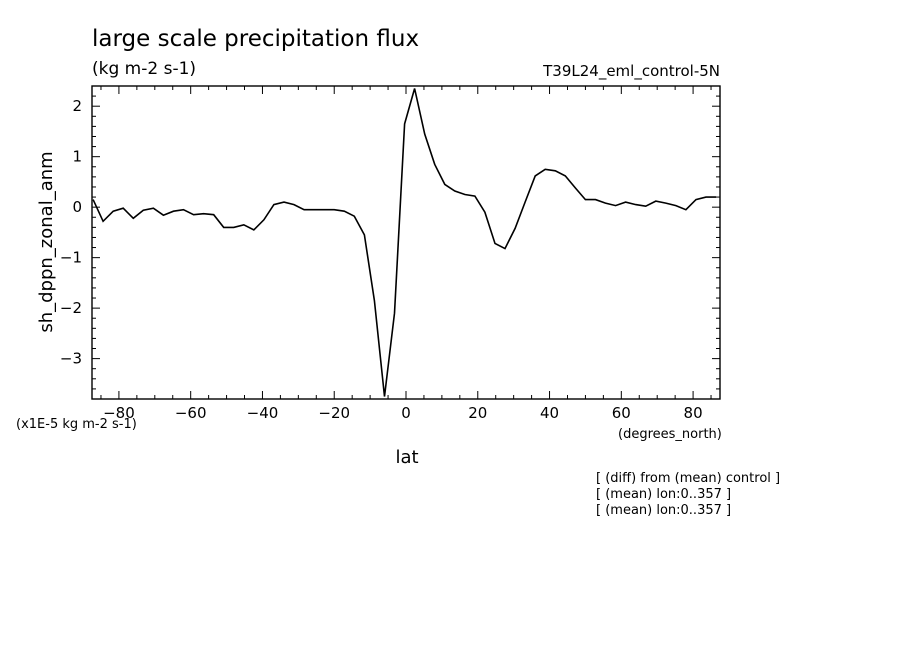 The image size is (904, 654). What do you see at coordinates (631, 71) in the screenshot?
I see `run-label: T39L24_eml_control-5N` at bounding box center [631, 71].